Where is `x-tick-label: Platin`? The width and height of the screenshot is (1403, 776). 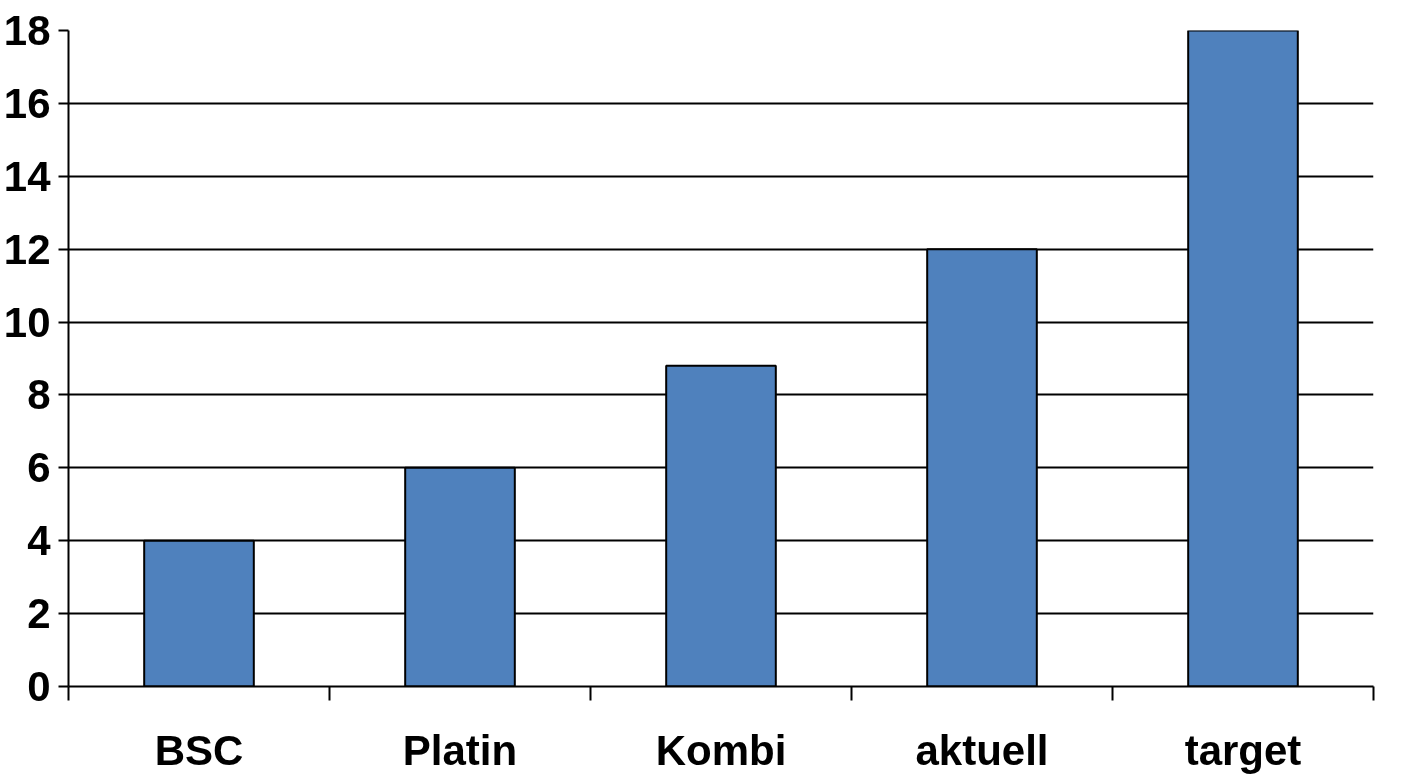 x-tick-label: Platin is located at coordinates (460, 750).